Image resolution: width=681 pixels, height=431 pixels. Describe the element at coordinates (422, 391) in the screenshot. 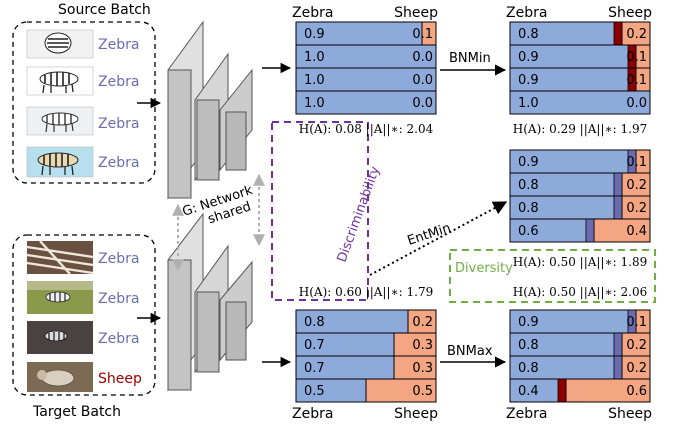

I see `sheep-prob-value: 0.5` at that location.